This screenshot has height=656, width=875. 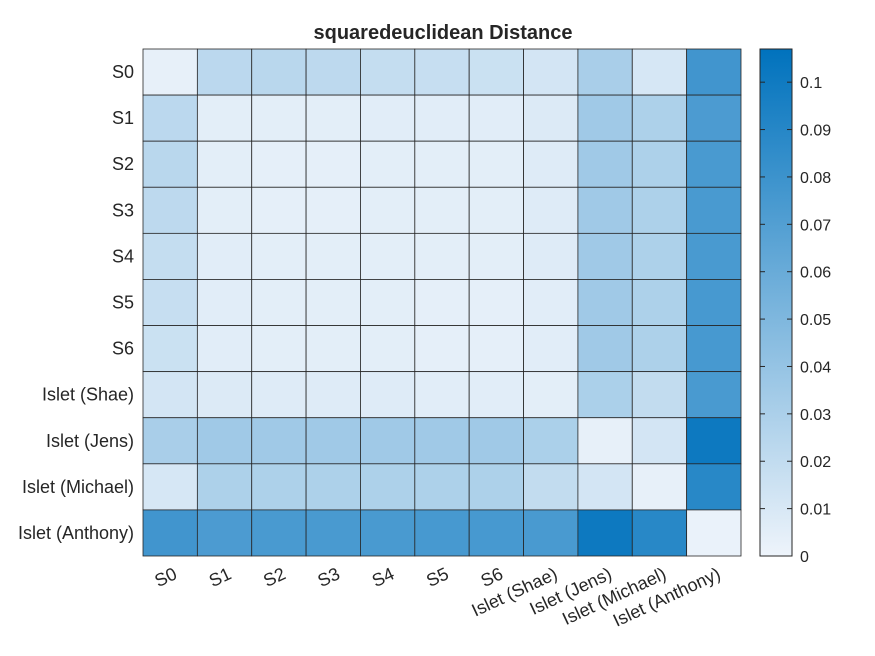 I want to click on colorbar-tick-label: 0.03, so click(x=815, y=415).